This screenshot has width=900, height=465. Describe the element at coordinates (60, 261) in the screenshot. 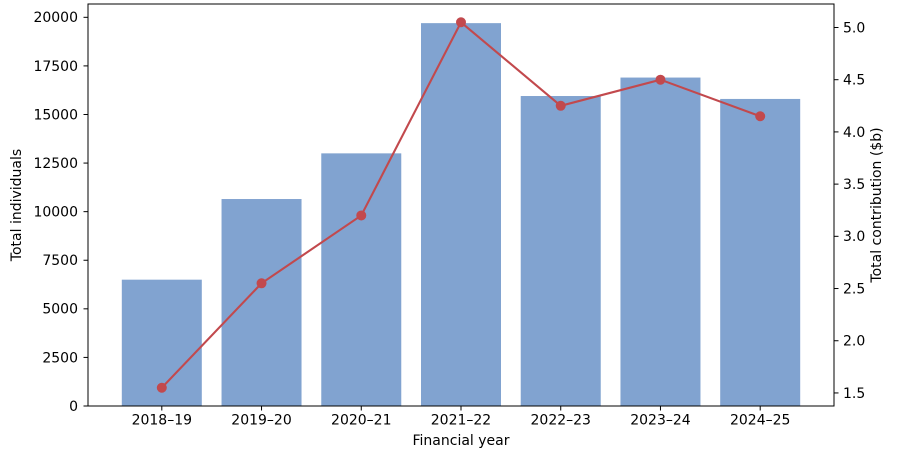

I see `left-y-tick-label: 7500` at that location.